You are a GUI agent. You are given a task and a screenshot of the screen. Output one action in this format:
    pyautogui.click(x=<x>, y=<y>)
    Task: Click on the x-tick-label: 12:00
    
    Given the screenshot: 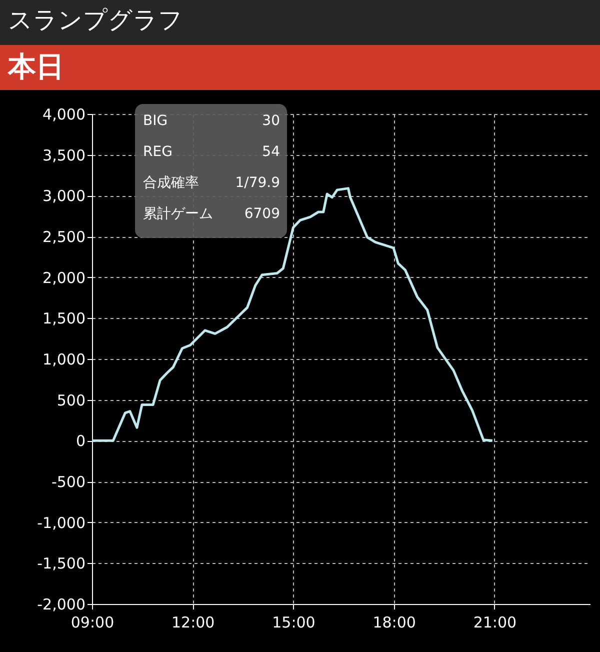 What is the action you would take?
    pyautogui.click(x=193, y=623)
    